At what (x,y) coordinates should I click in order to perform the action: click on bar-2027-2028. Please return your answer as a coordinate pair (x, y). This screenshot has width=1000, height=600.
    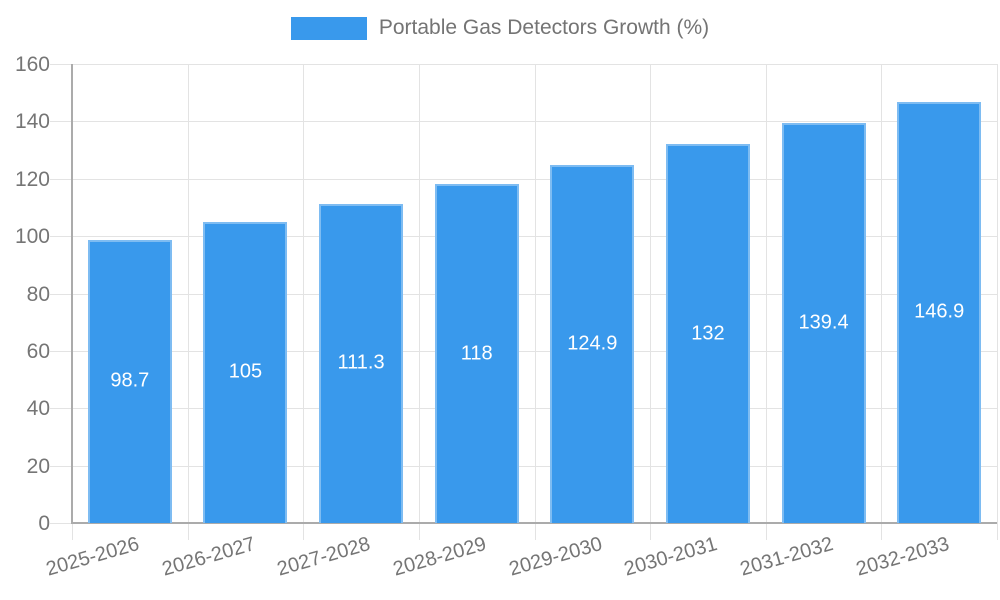
    Looking at the image, I should click on (361, 363).